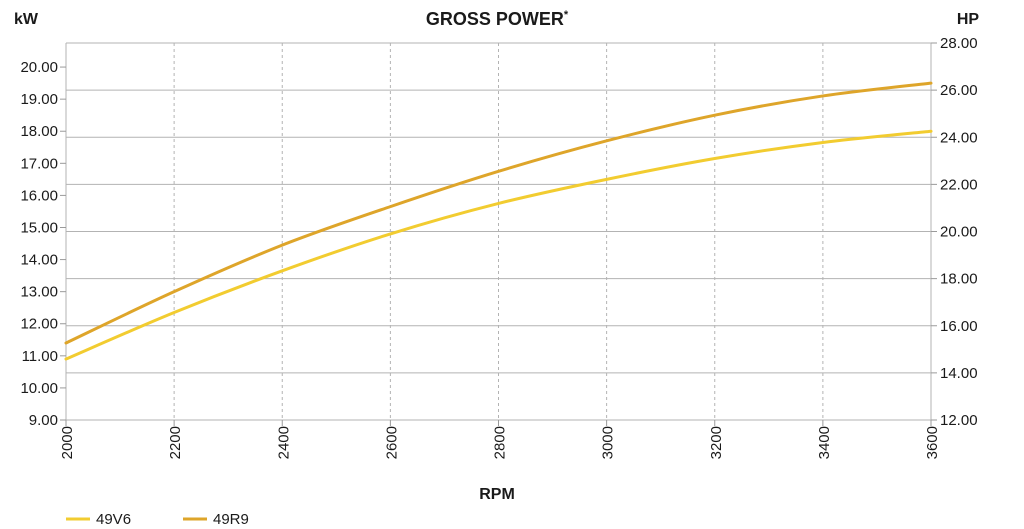 The width and height of the screenshot is (1024, 529). Describe the element at coordinates (566, 15) in the screenshot. I see `chart-title-mark: *` at that location.